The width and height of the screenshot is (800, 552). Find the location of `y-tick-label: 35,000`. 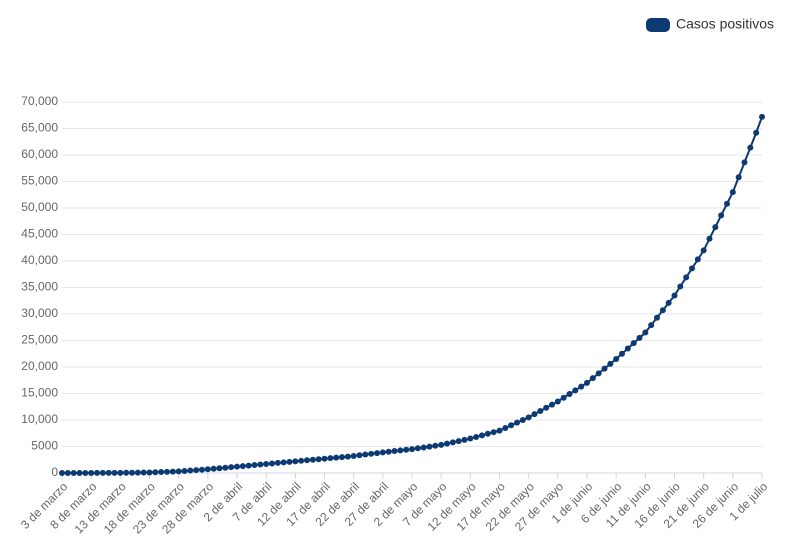

y-tick-label: 35,000 is located at coordinates (39, 287).